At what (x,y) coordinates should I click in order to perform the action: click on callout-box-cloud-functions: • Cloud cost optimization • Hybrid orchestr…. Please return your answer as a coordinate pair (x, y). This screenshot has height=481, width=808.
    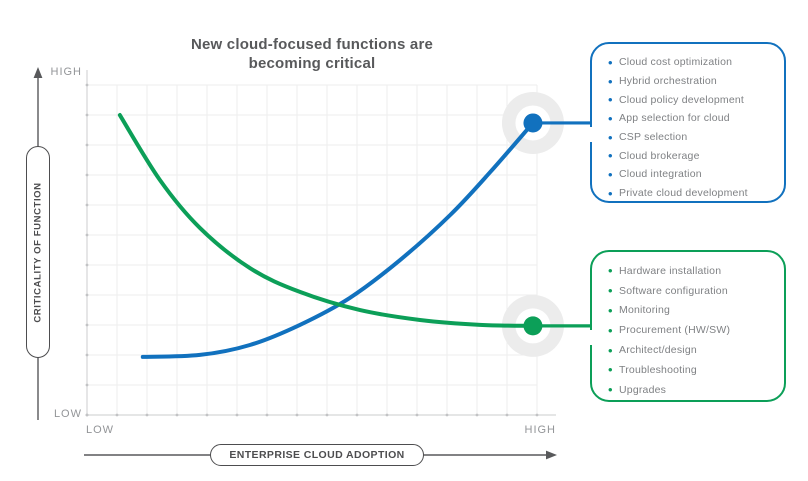
    Looking at the image, I should click on (688, 122).